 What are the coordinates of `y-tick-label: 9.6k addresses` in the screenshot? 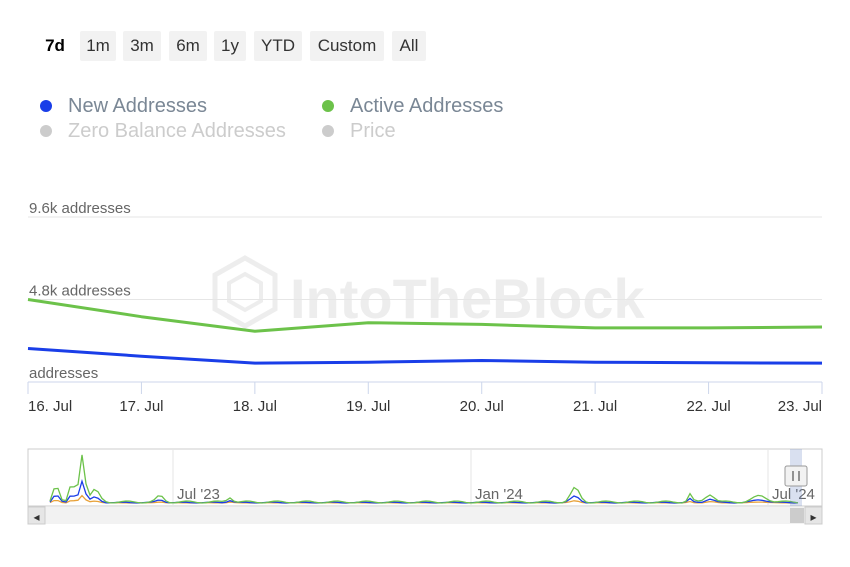 It's located at (80, 208).